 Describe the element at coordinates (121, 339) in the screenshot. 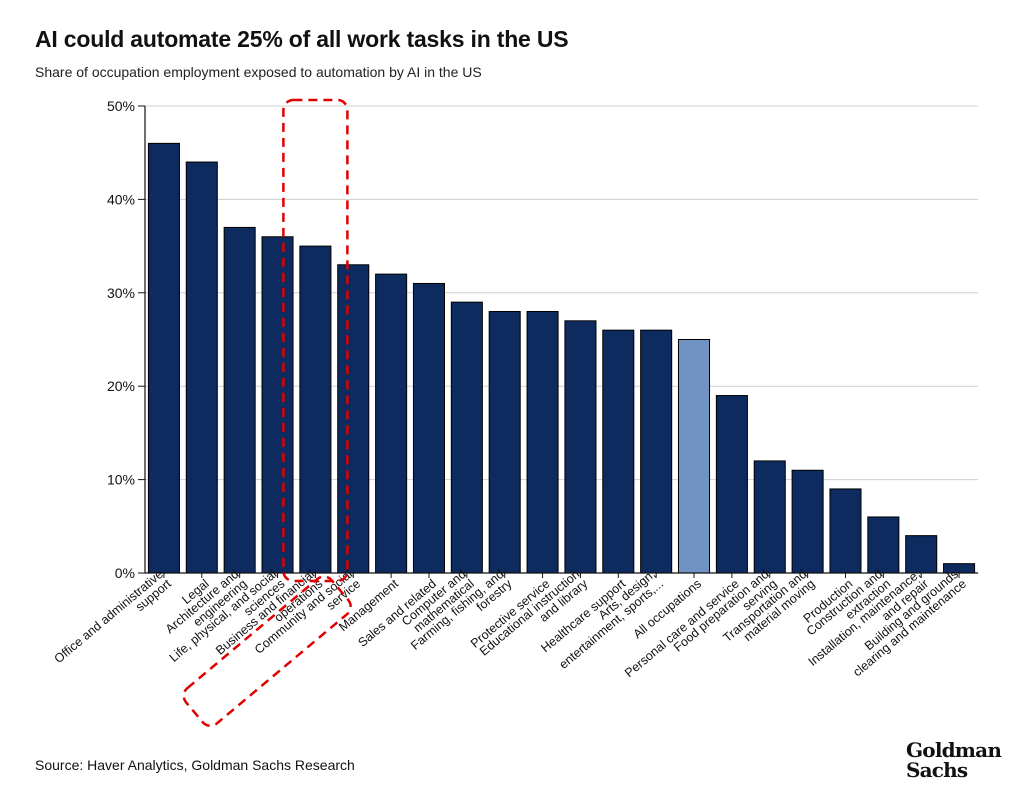

I see `y-tick-labels: 0% 10% 20% 30% 40% 50%` at that location.